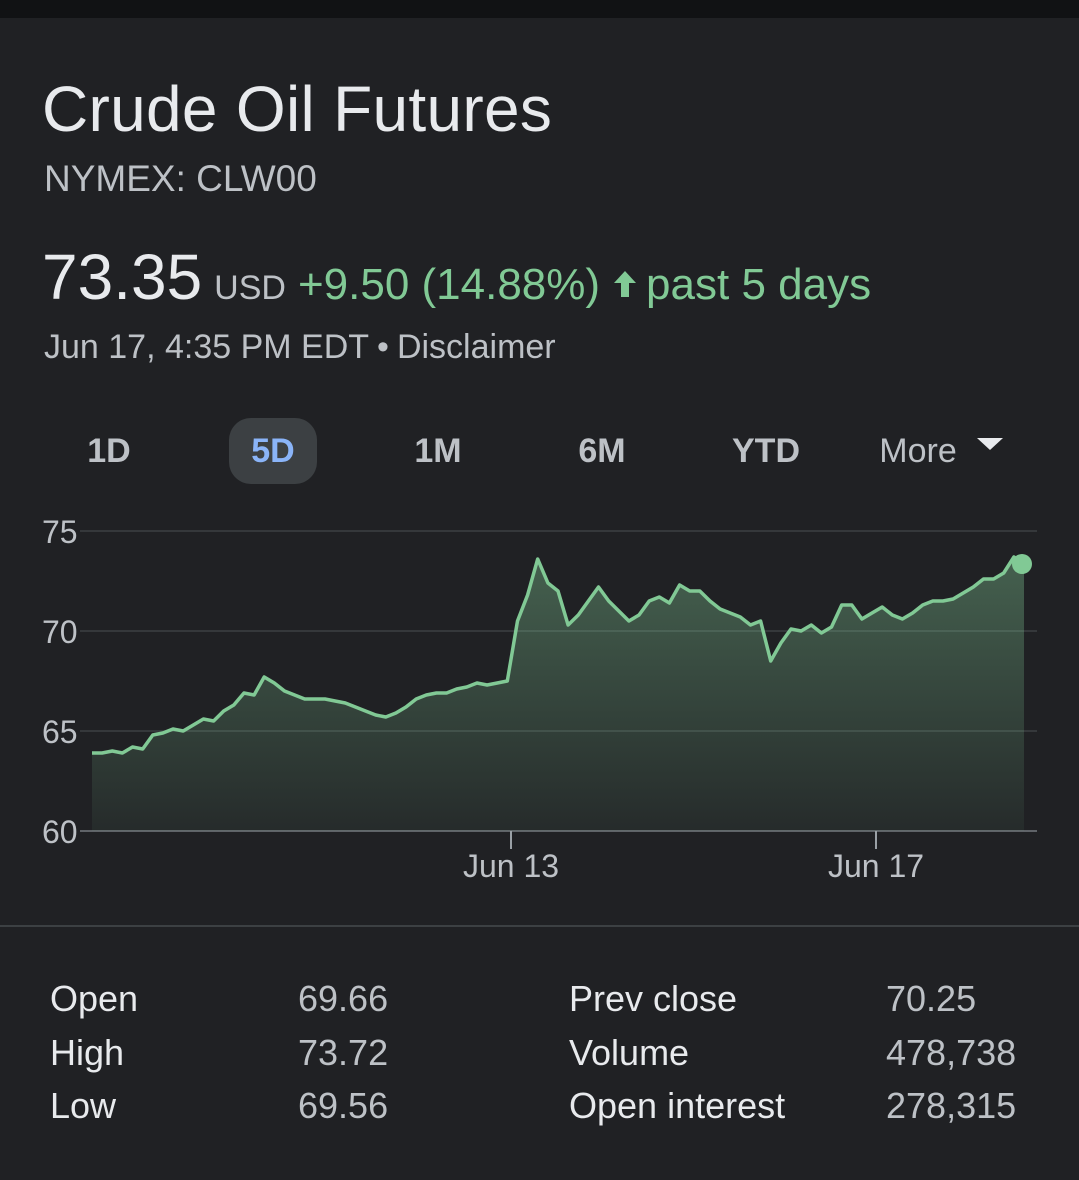  What do you see at coordinates (273, 451) in the screenshot?
I see `tab-5d: 5D` at bounding box center [273, 451].